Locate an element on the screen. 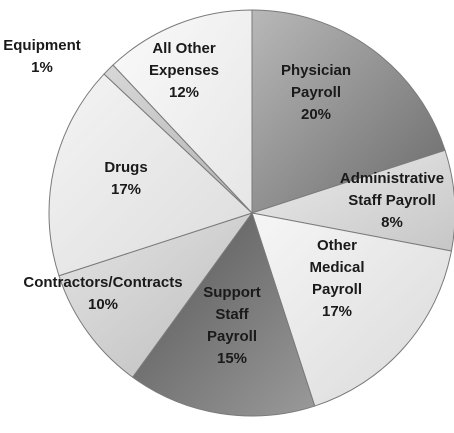 This screenshot has width=454, height=433. pie-category-label: Physician is located at coordinates (316, 70).